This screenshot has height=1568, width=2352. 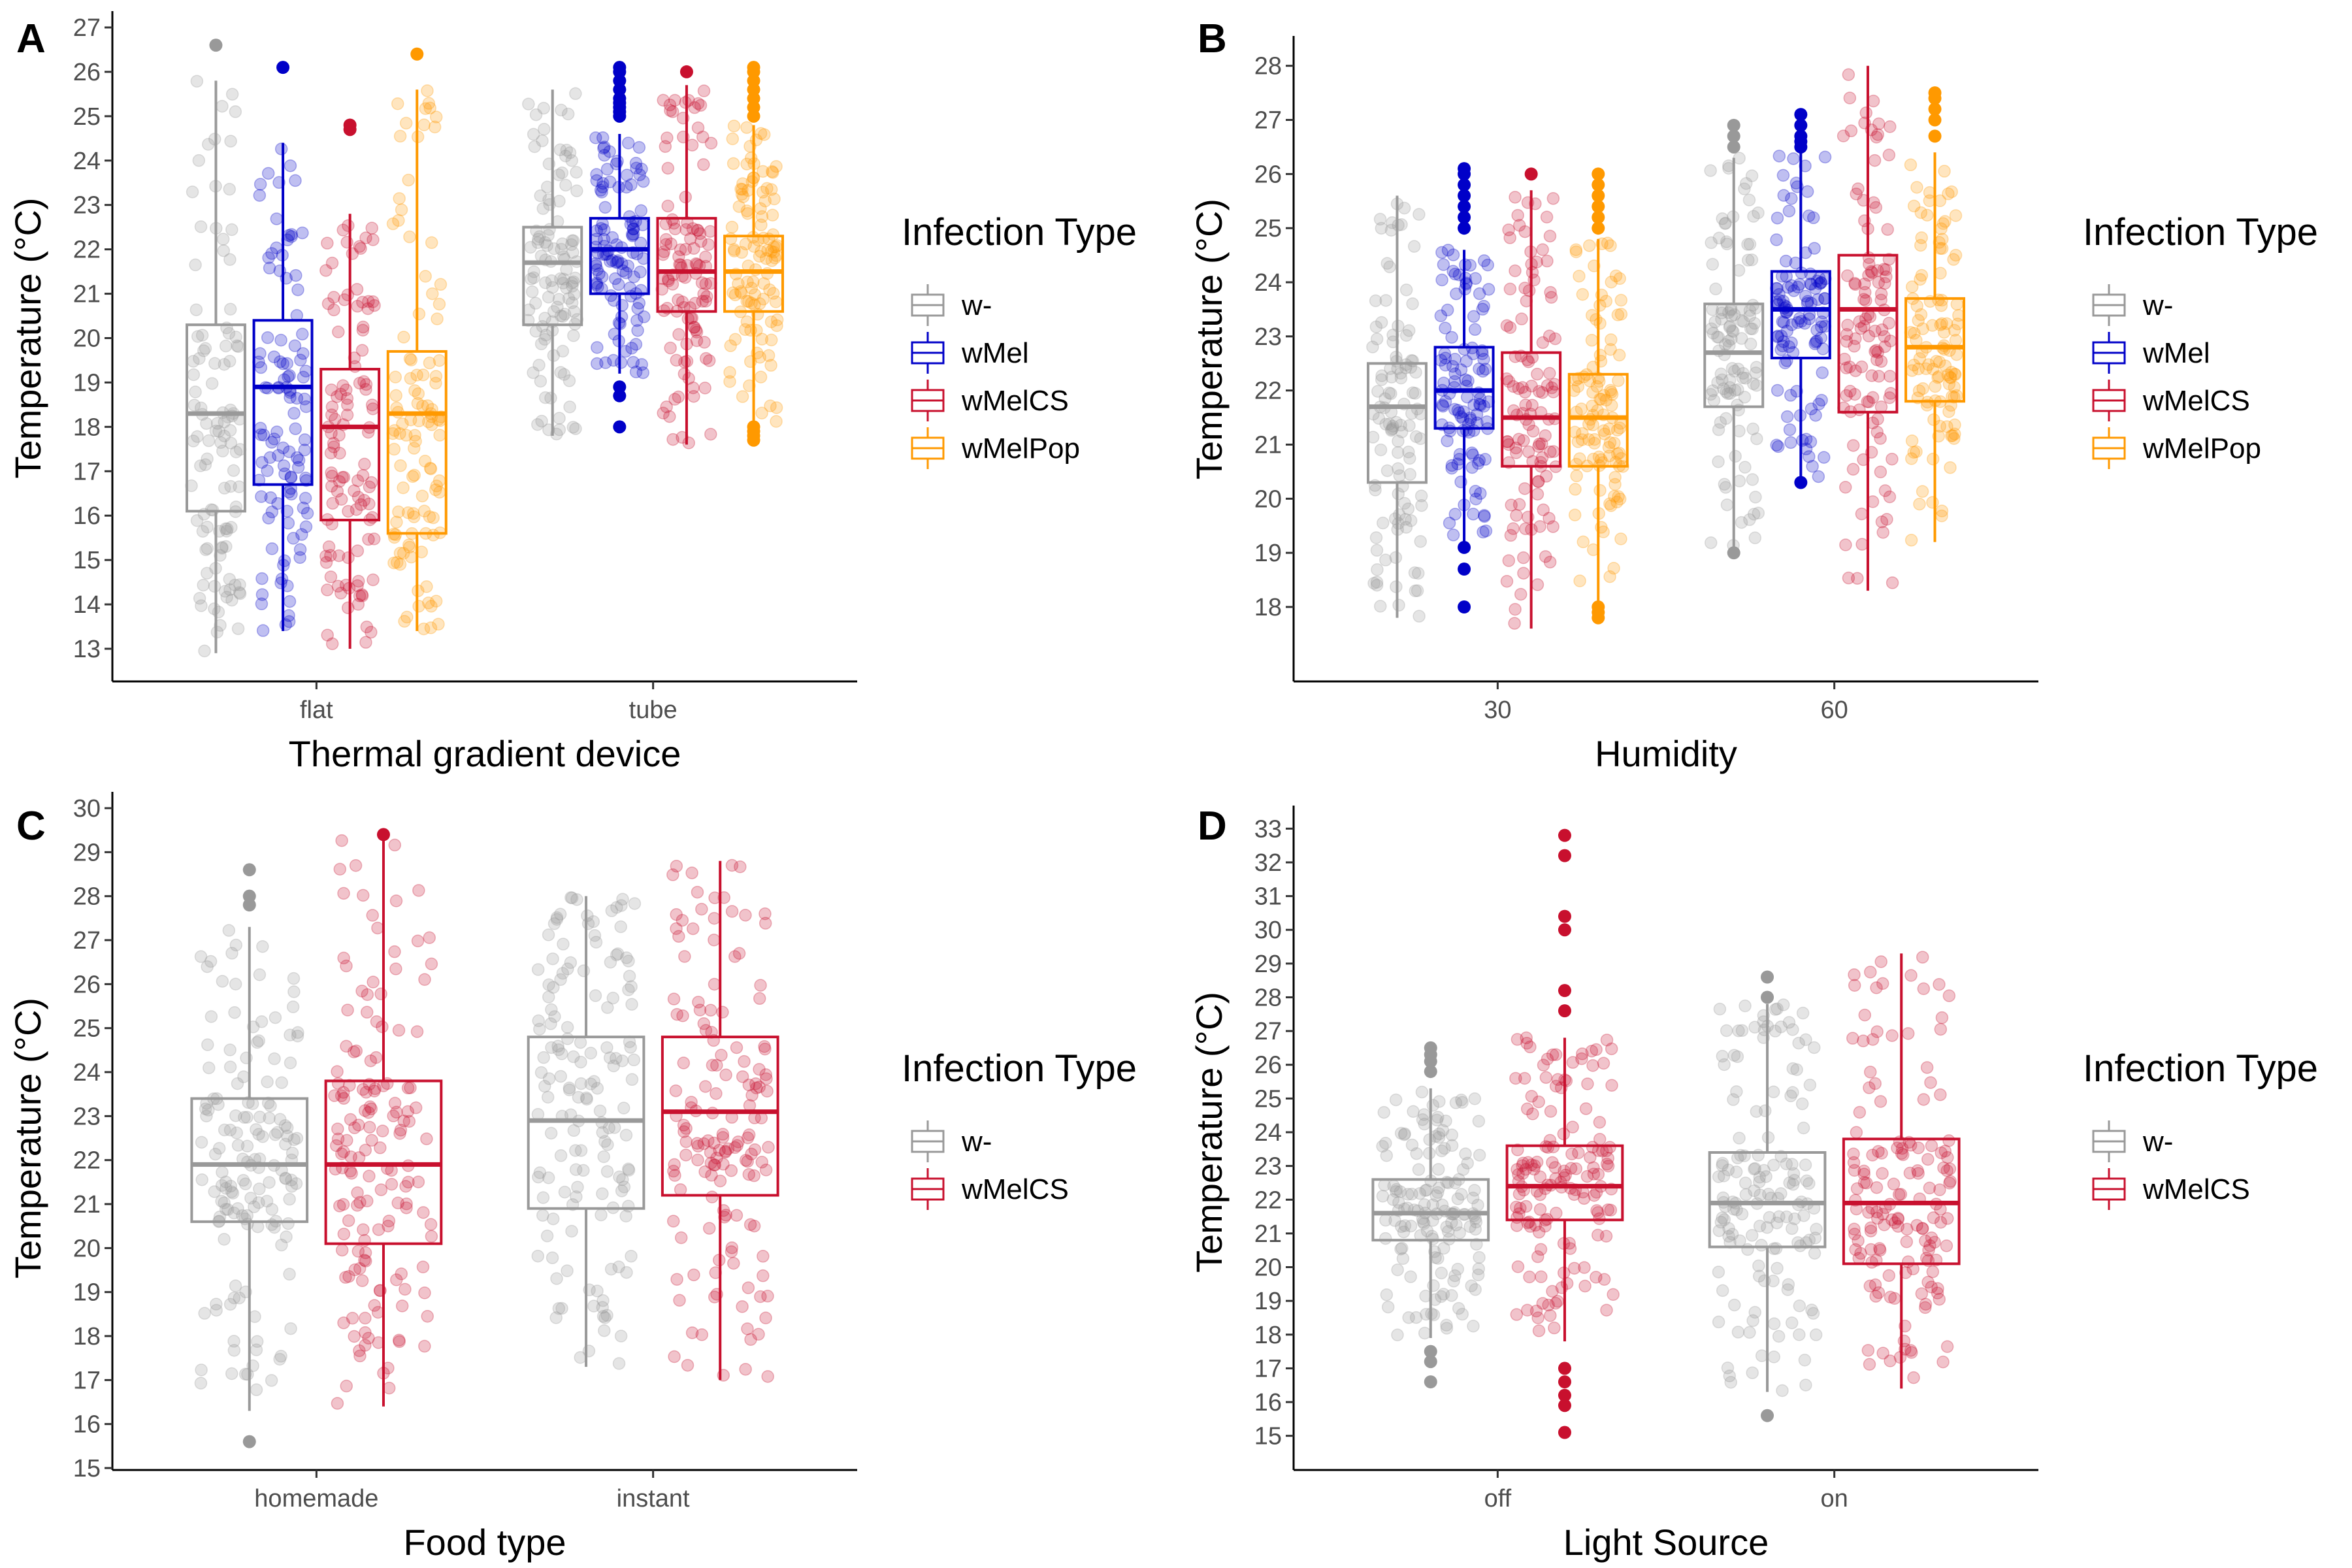 What do you see at coordinates (951, 1141) in the screenshot?
I see `legend-item: w-` at bounding box center [951, 1141].